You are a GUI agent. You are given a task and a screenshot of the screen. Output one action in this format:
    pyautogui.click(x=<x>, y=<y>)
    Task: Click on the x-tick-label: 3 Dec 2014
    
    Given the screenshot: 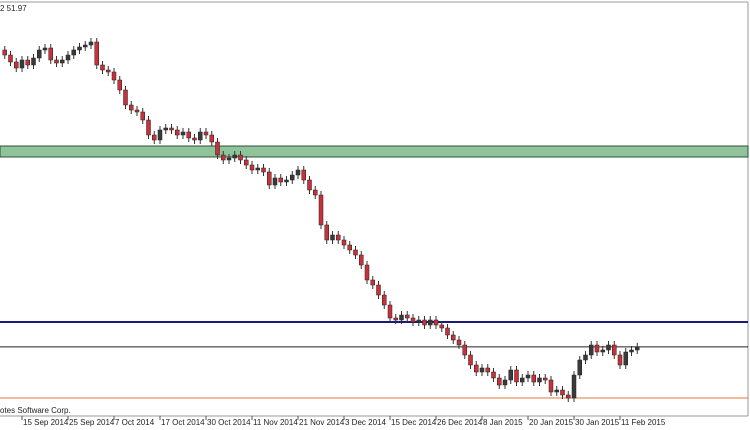 What is the action you would take?
    pyautogui.click(x=365, y=422)
    